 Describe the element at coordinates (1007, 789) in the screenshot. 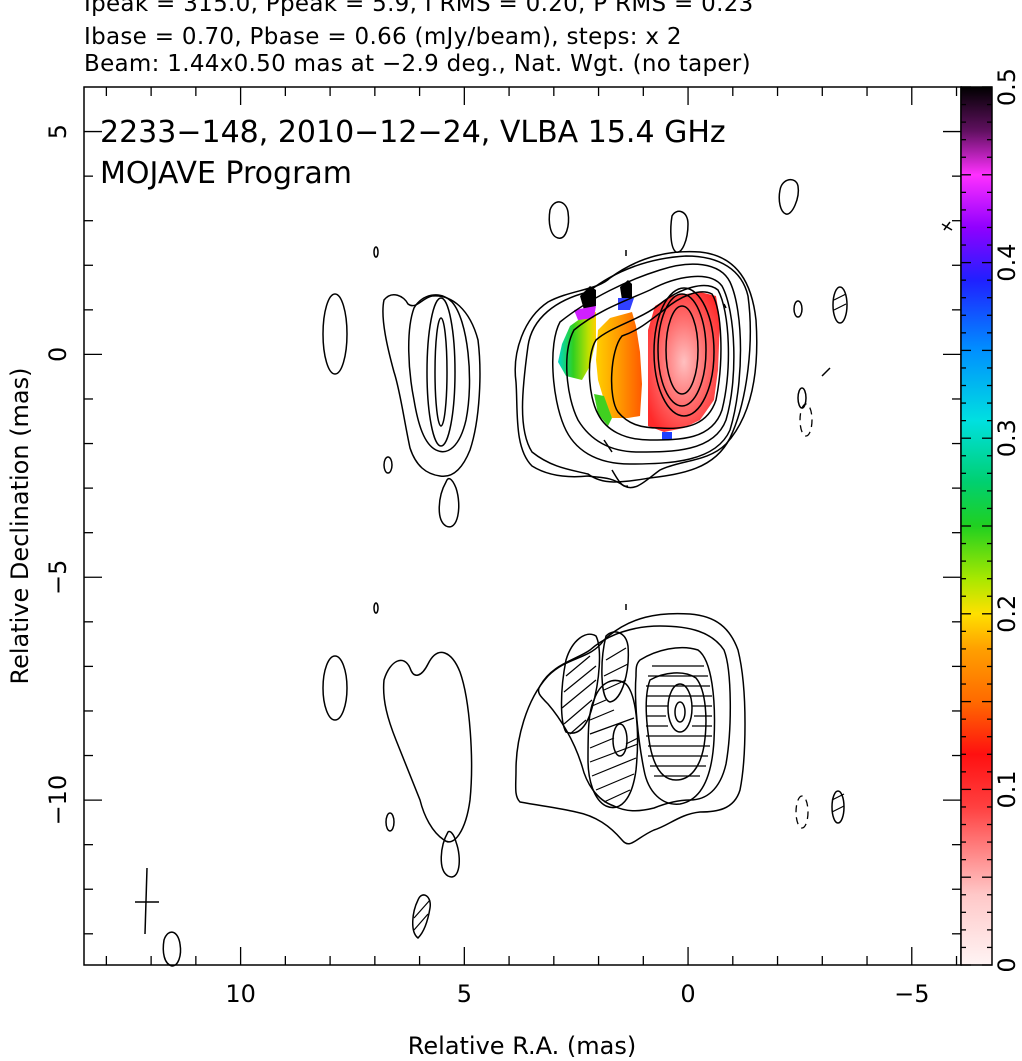

I see `colorbar-tick-label: 0.1` at that location.